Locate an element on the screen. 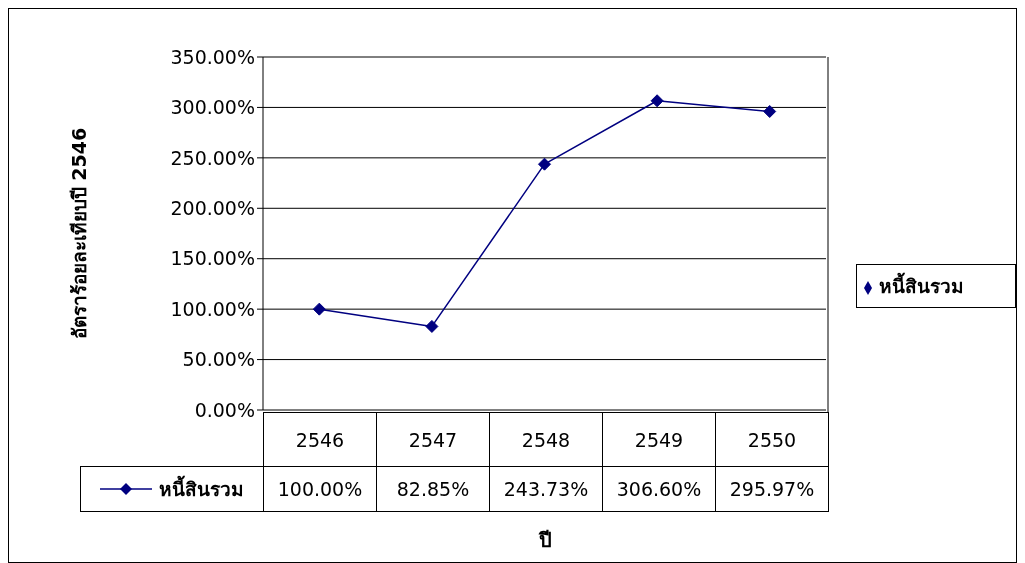 This screenshot has height=563, width=1025. y-tick-label: 300.00% is located at coordinates (212, 107).